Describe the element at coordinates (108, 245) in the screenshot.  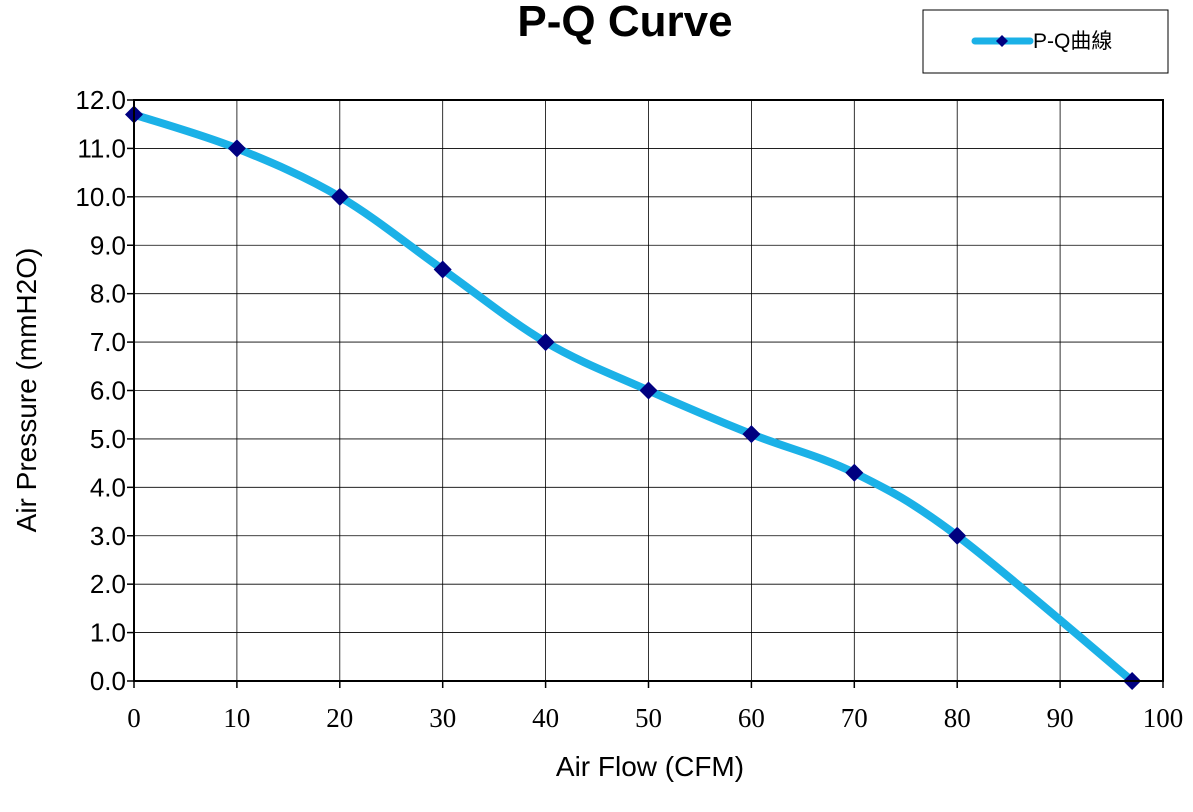
I see `y-tick-label: 9.0` at that location.